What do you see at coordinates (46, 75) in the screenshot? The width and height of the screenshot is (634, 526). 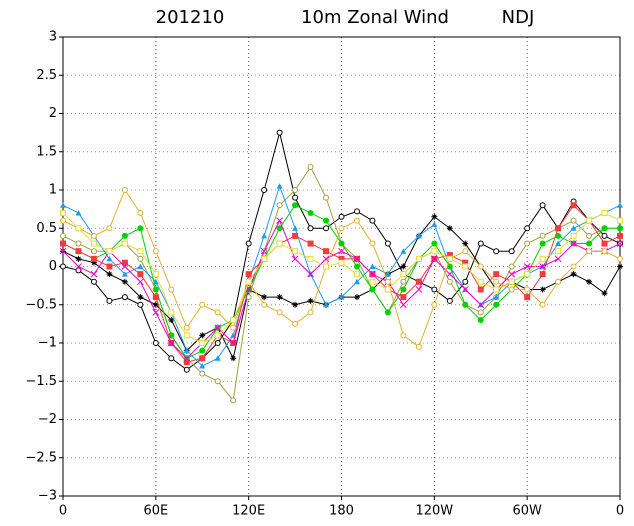 I see `y-tick-label: 2.5` at bounding box center [46, 75].